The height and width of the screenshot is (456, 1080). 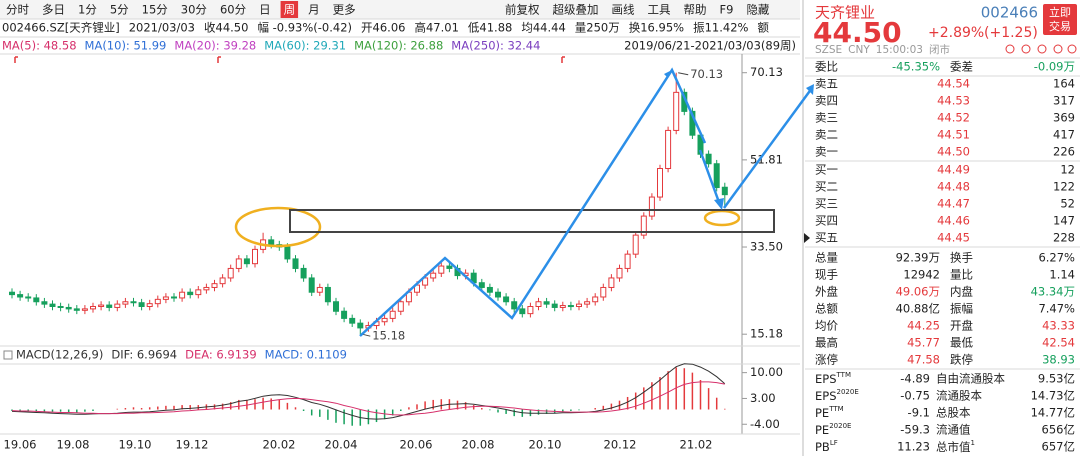 I want to click on stat-value: 44.25, so click(x=923, y=326).